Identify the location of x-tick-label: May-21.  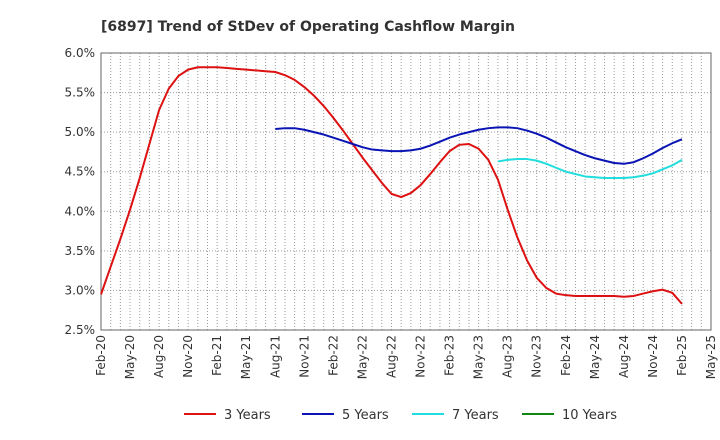
(246, 357).